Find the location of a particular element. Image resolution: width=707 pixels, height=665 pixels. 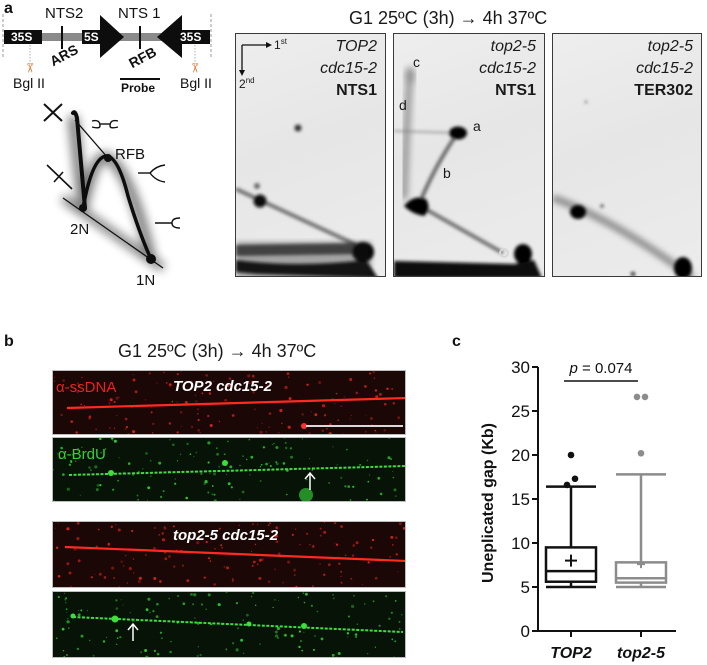

left-35s-label: 35S is located at coordinates (22, 37).